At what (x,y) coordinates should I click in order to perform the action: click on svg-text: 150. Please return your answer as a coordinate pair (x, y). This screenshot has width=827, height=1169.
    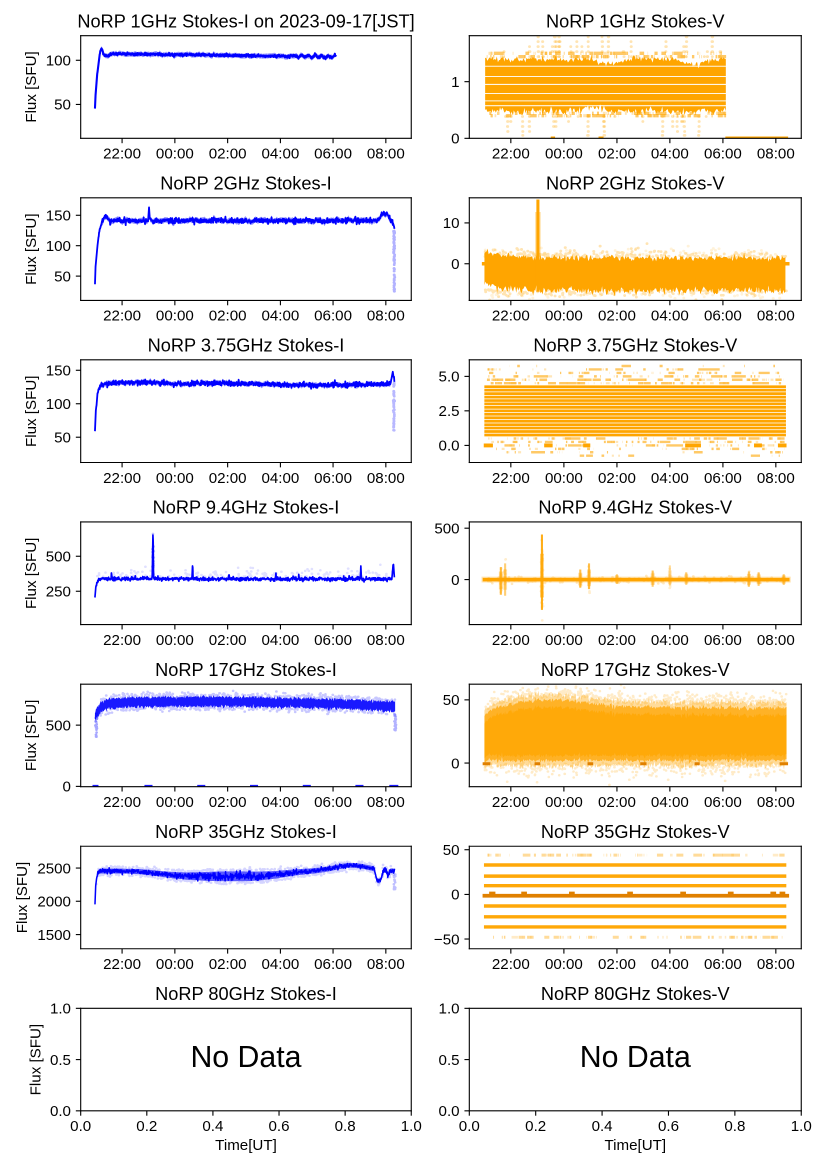
    Looking at the image, I should click on (58, 216).